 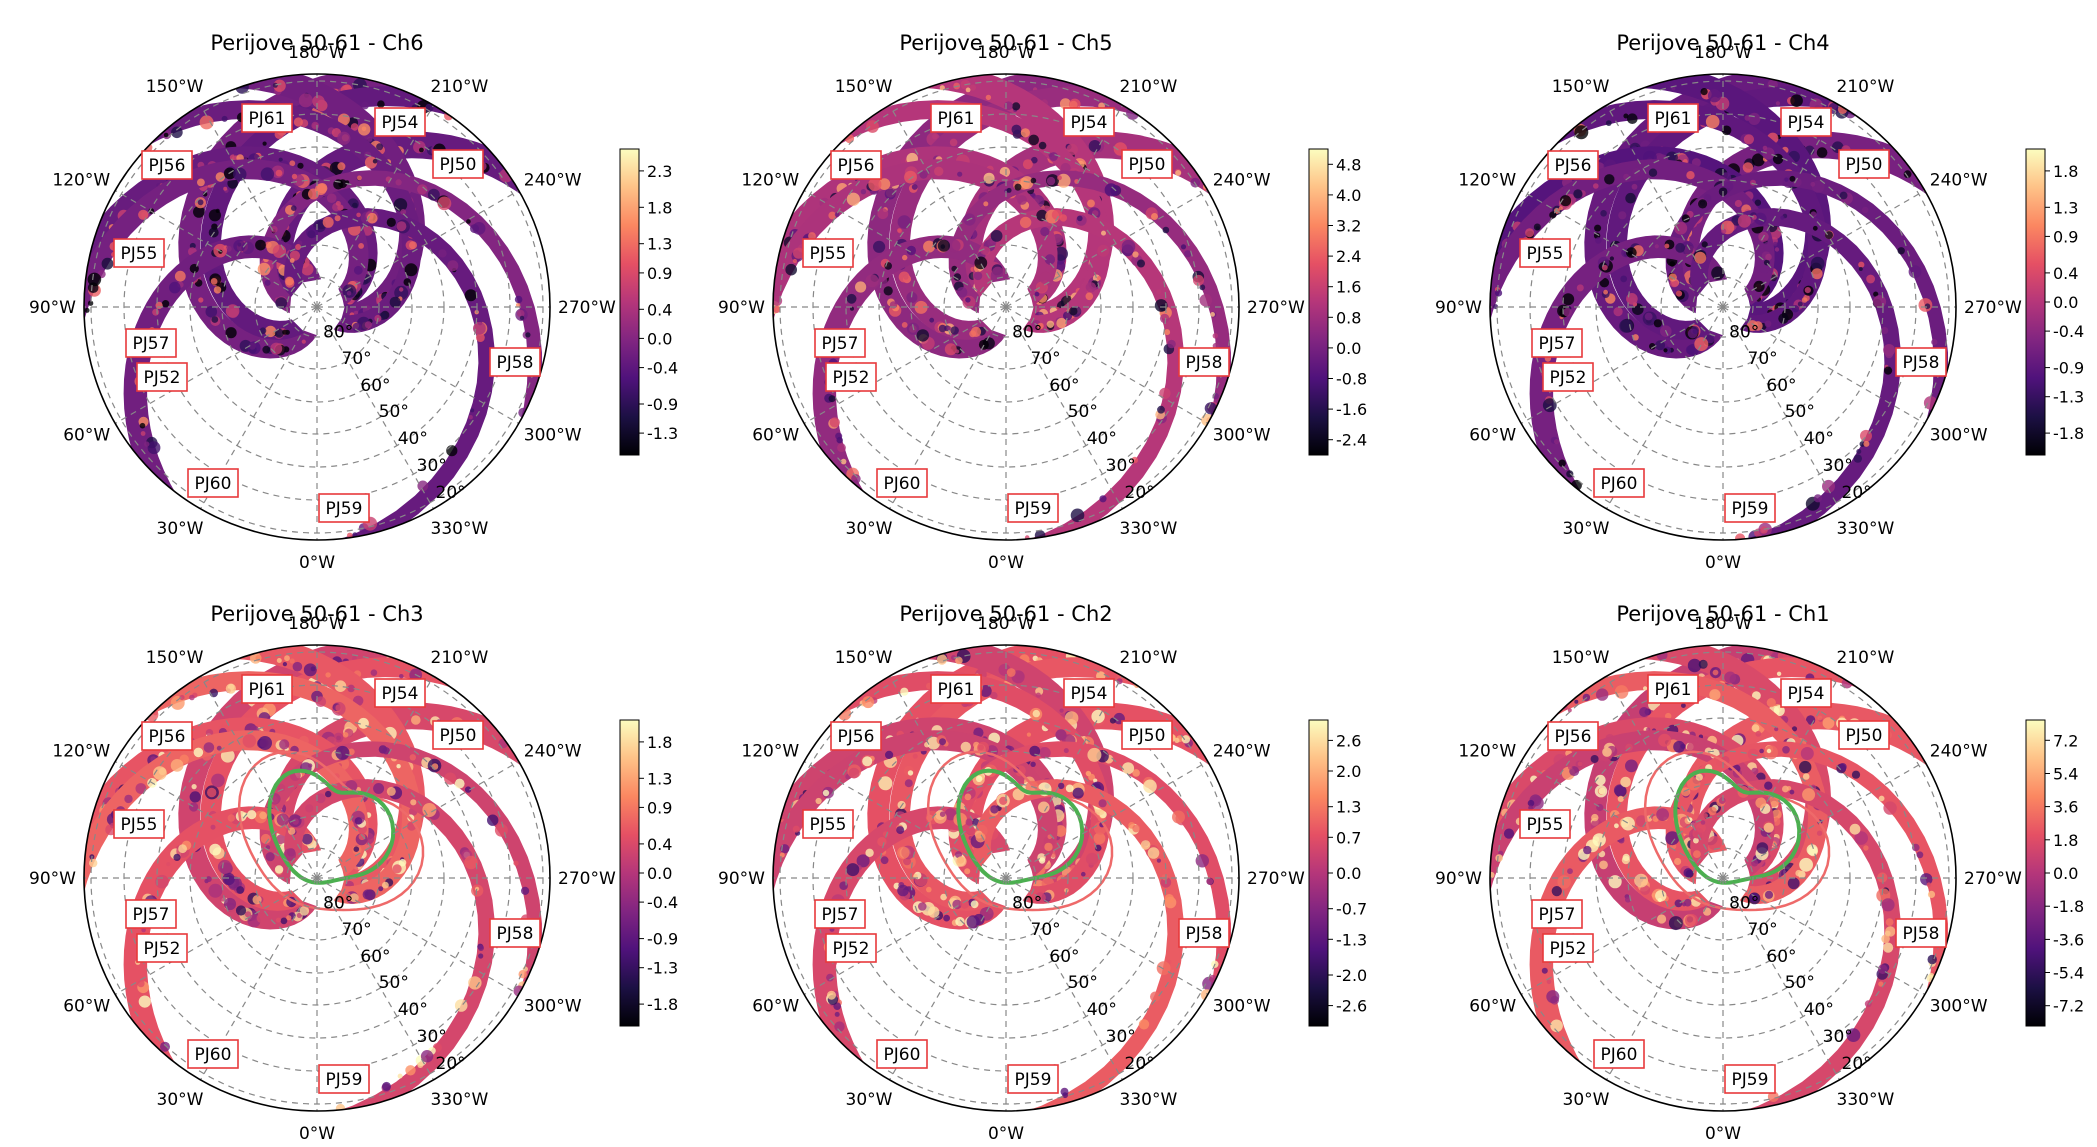 What do you see at coordinates (2065, 740) in the screenshot?
I see `colorbar-tick-label: 7.2` at bounding box center [2065, 740].